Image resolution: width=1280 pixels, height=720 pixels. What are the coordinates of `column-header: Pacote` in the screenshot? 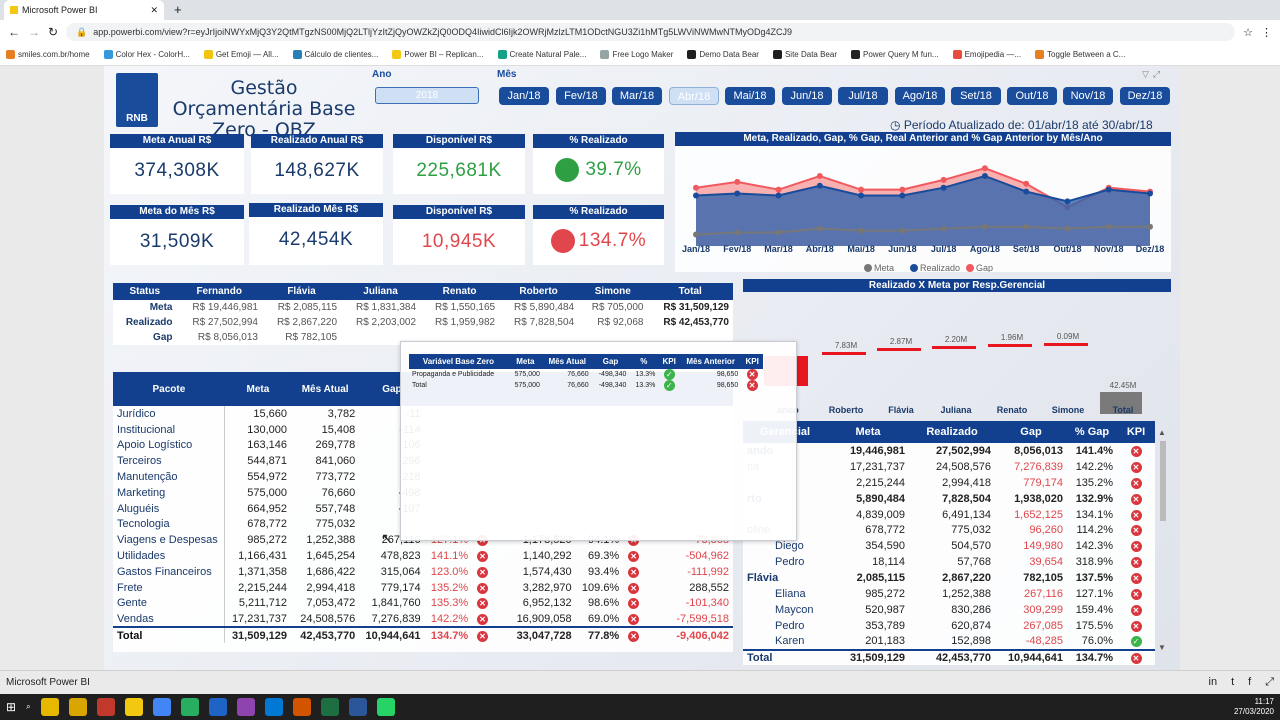 It's located at (169, 389).